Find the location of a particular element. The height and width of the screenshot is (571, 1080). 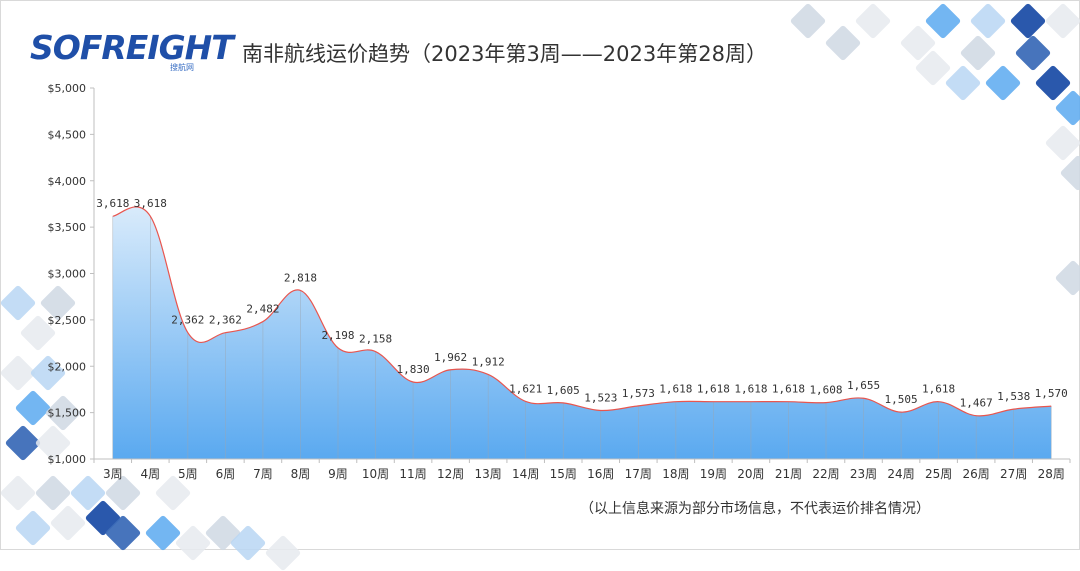

data-label: 1,538 is located at coordinates (1013, 396).